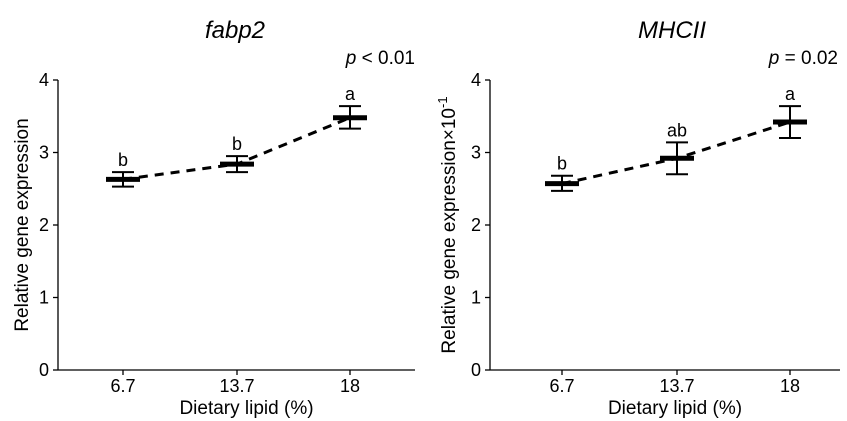 This screenshot has height=421, width=847. What do you see at coordinates (677, 130) in the screenshot?
I see `significance-letter: ab` at bounding box center [677, 130].